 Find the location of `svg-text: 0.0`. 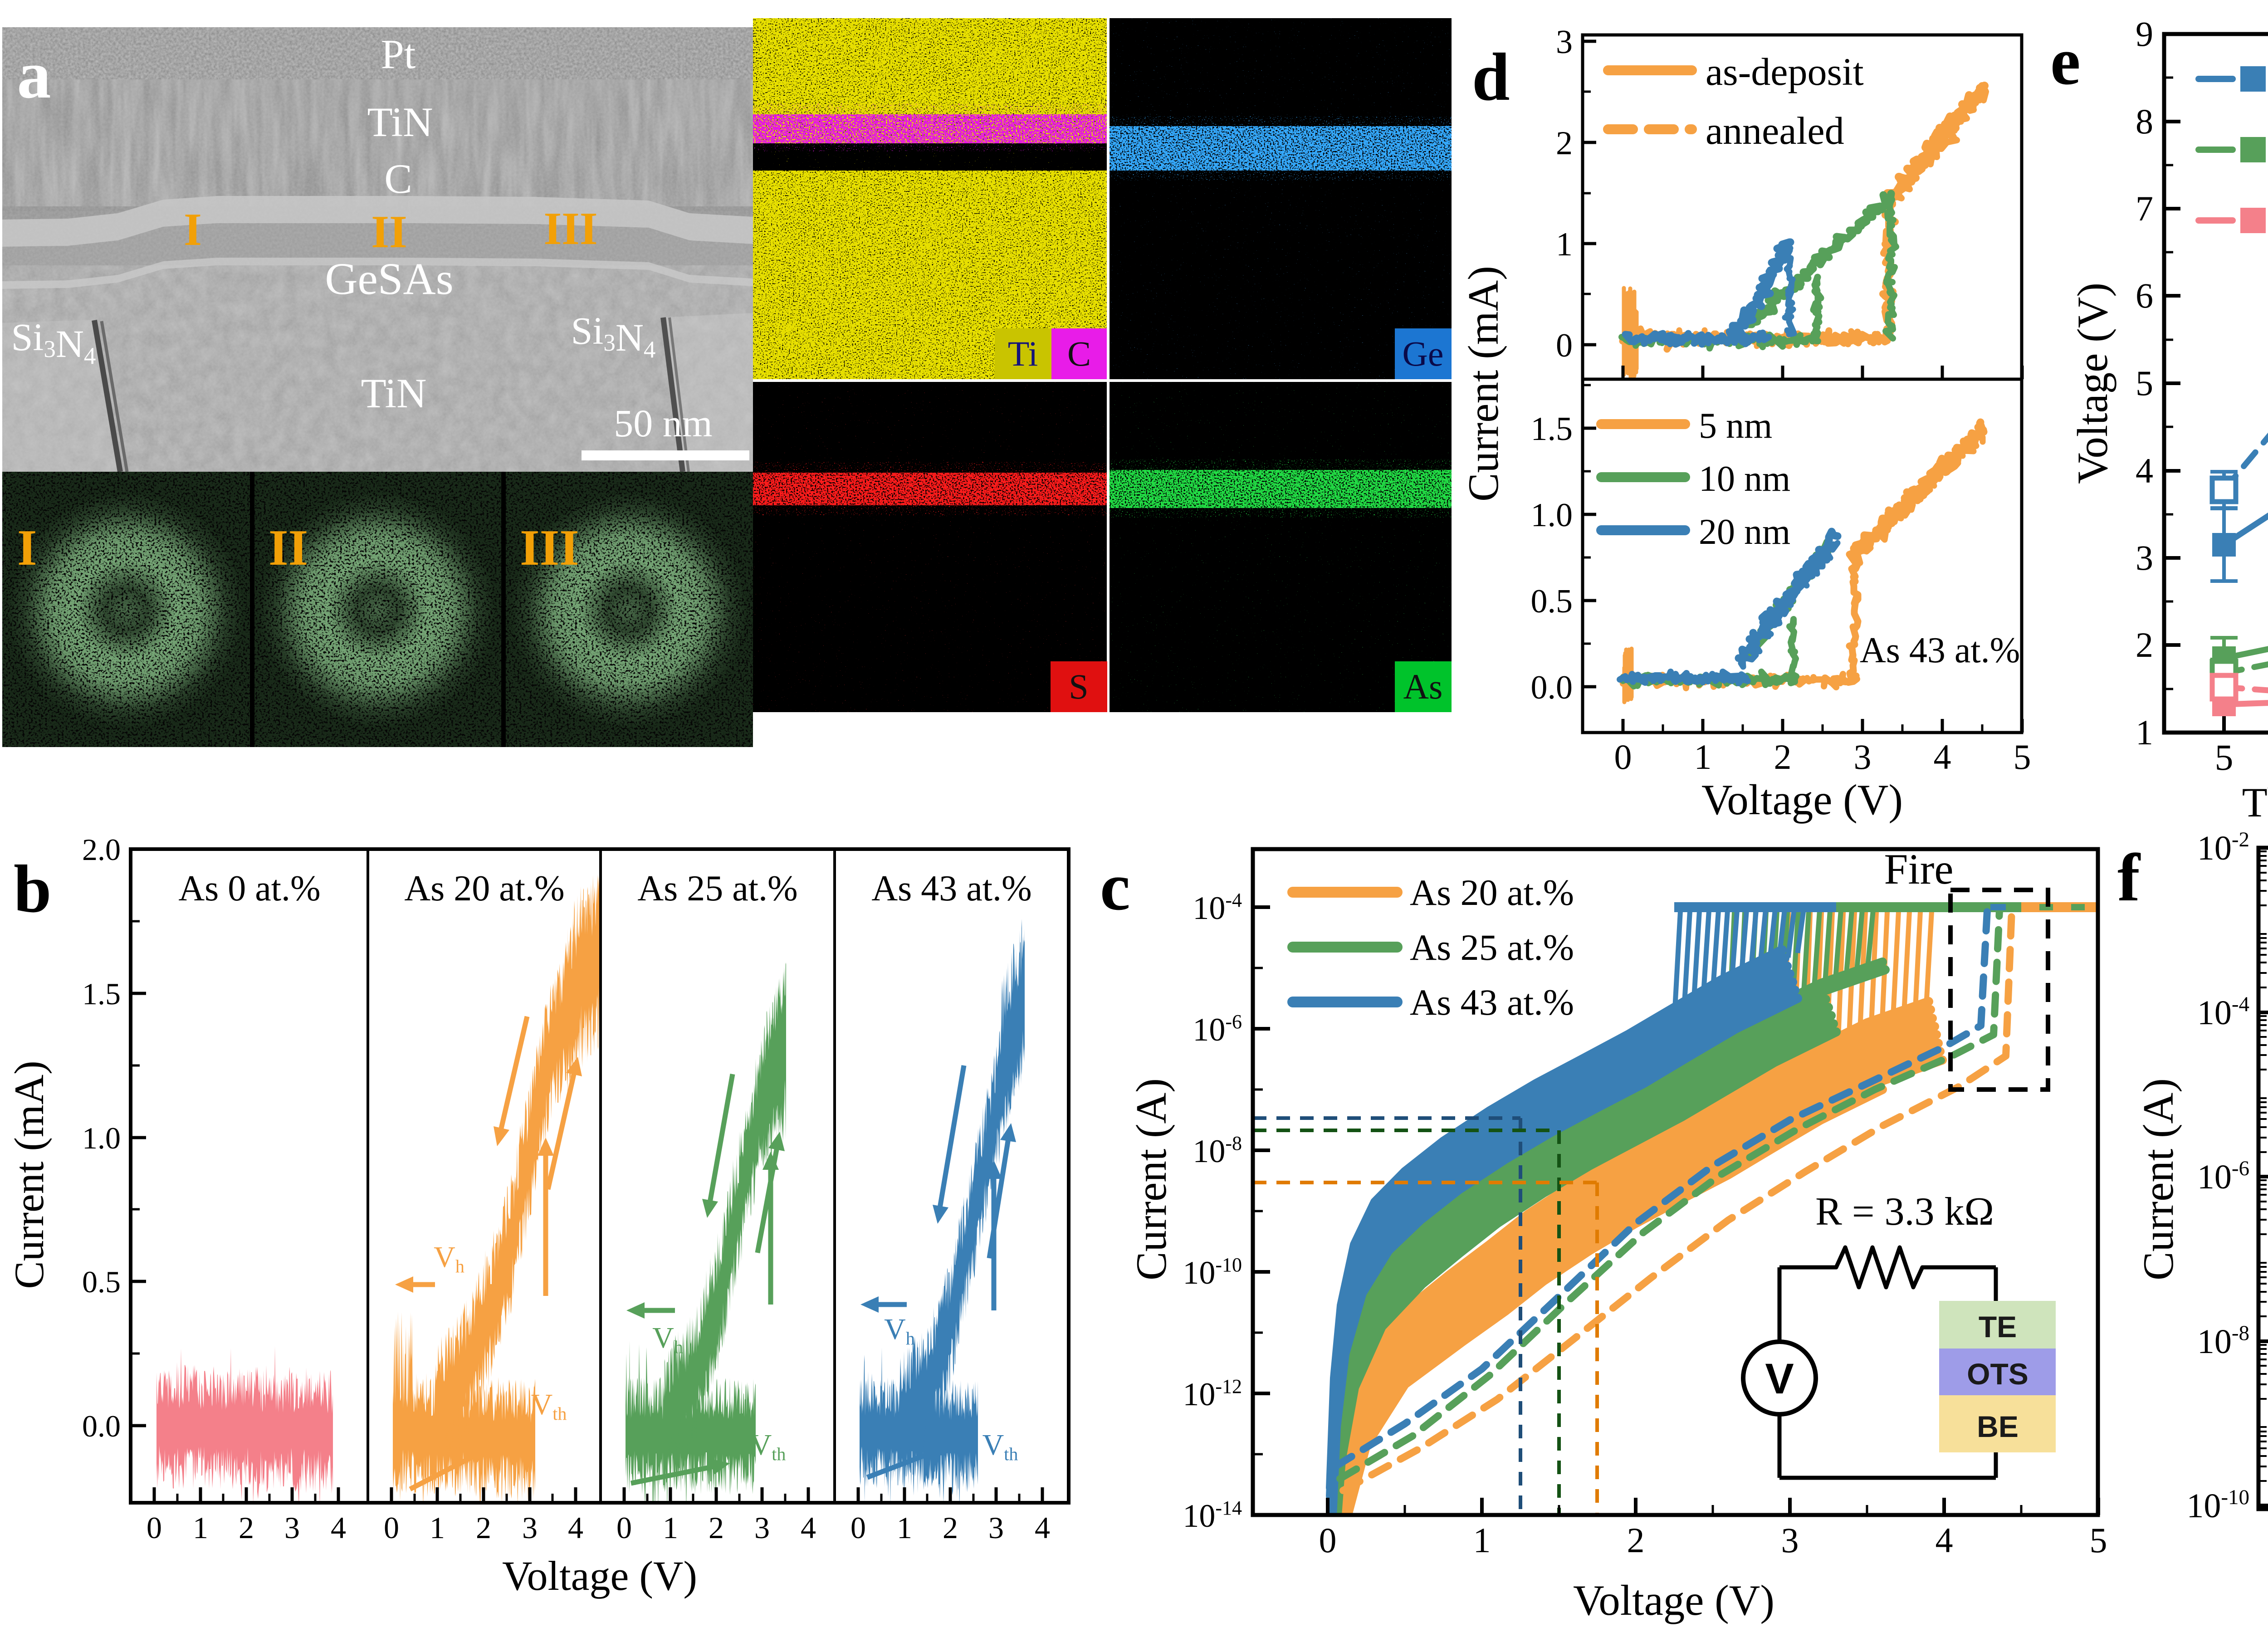

svg-text: 0.0 is located at coordinates (101, 1426).